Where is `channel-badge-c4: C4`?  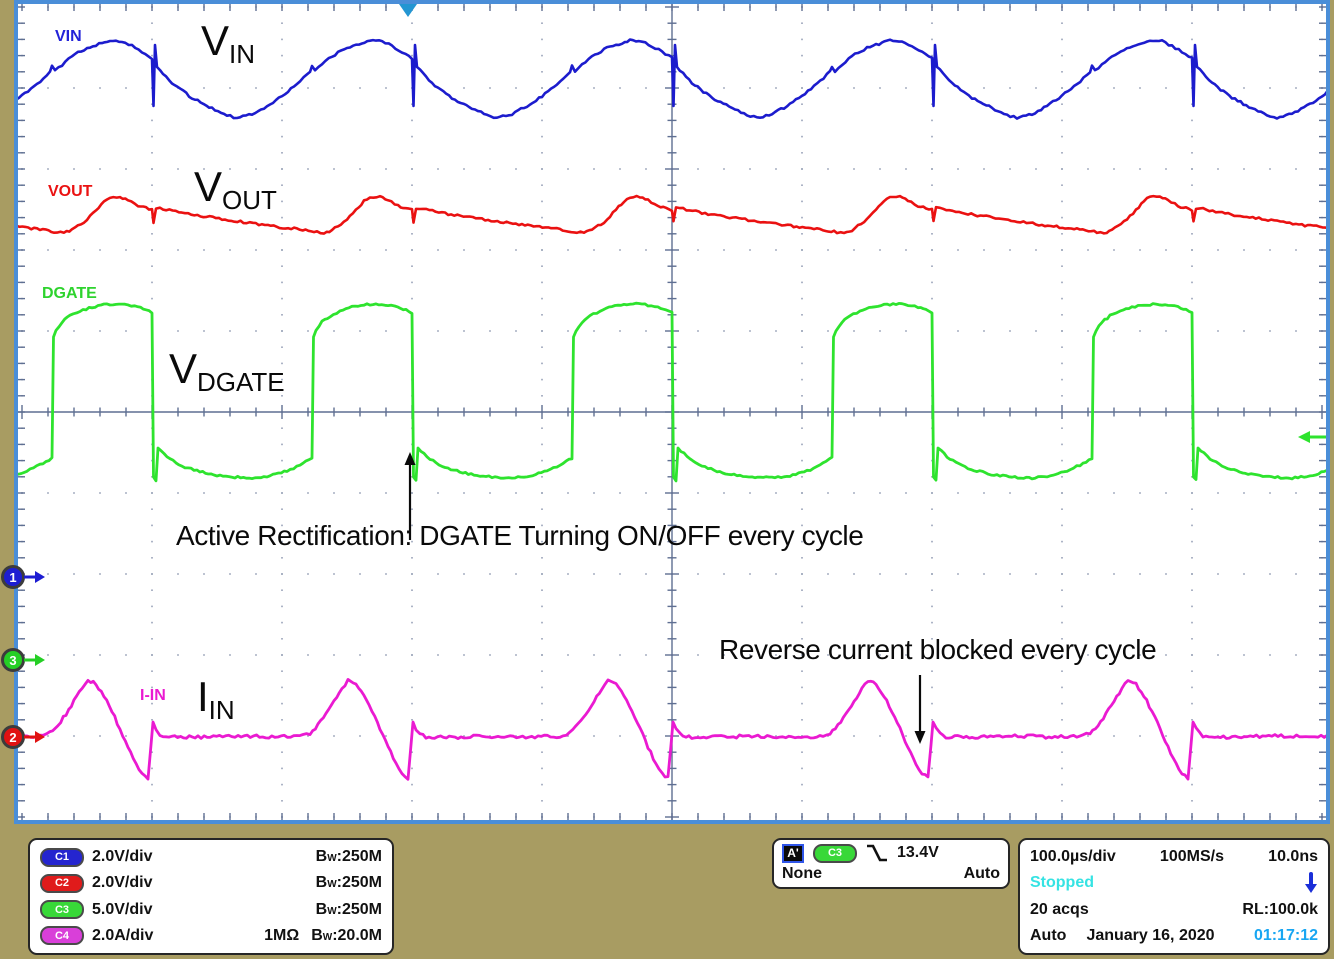 channel-badge-c4: C4 is located at coordinates (62, 936).